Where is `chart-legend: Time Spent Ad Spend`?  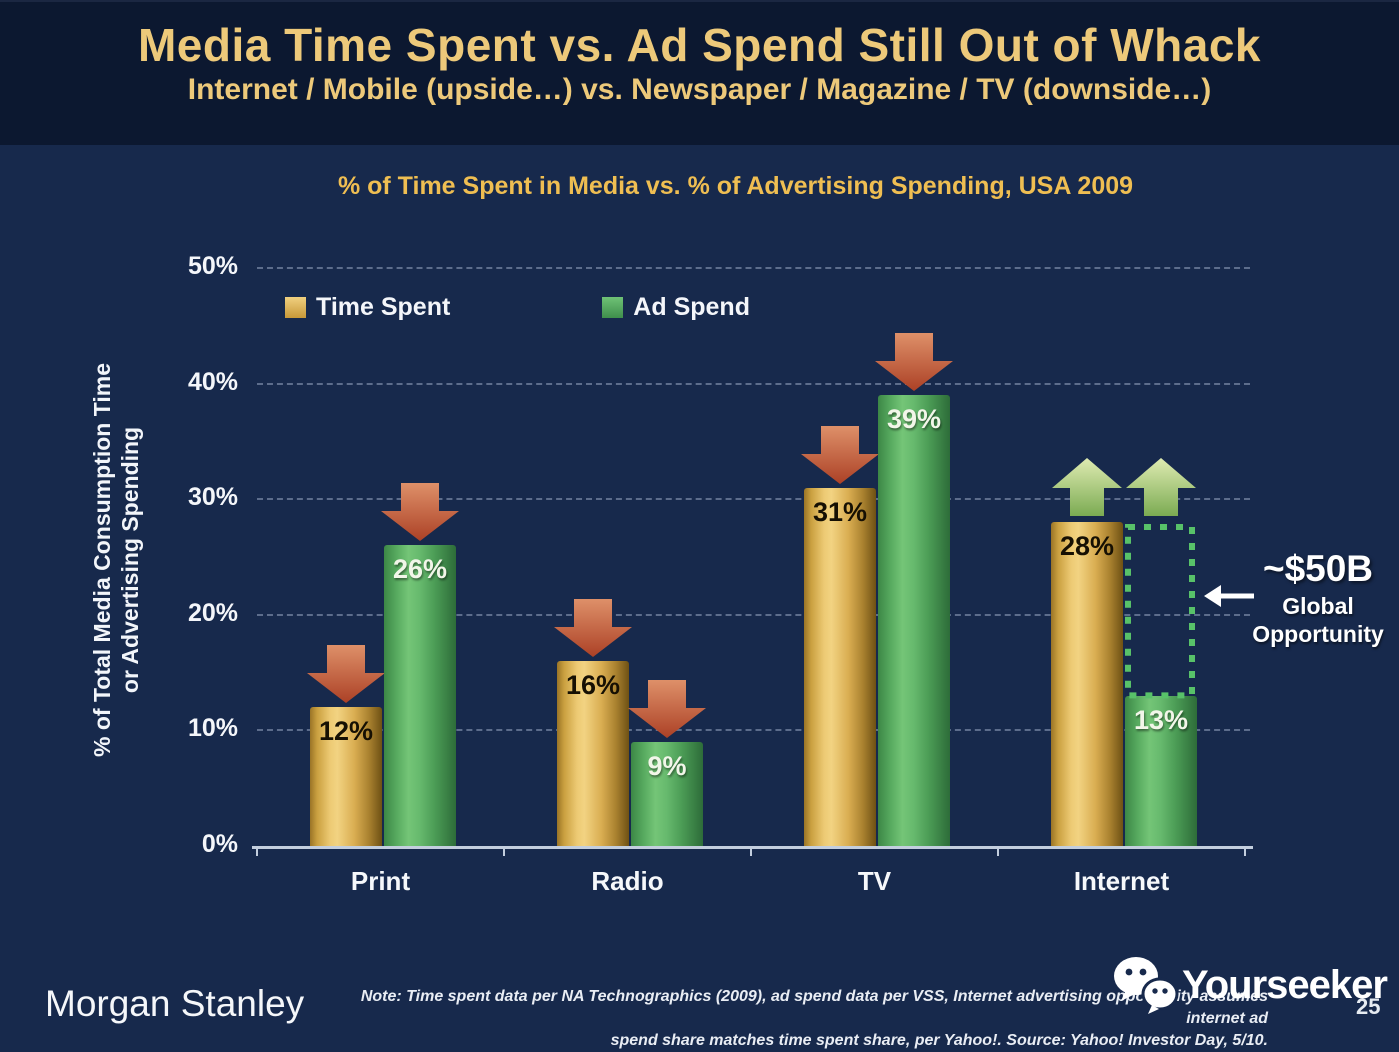 chart-legend: Time Spent Ad Spend is located at coordinates (517, 307).